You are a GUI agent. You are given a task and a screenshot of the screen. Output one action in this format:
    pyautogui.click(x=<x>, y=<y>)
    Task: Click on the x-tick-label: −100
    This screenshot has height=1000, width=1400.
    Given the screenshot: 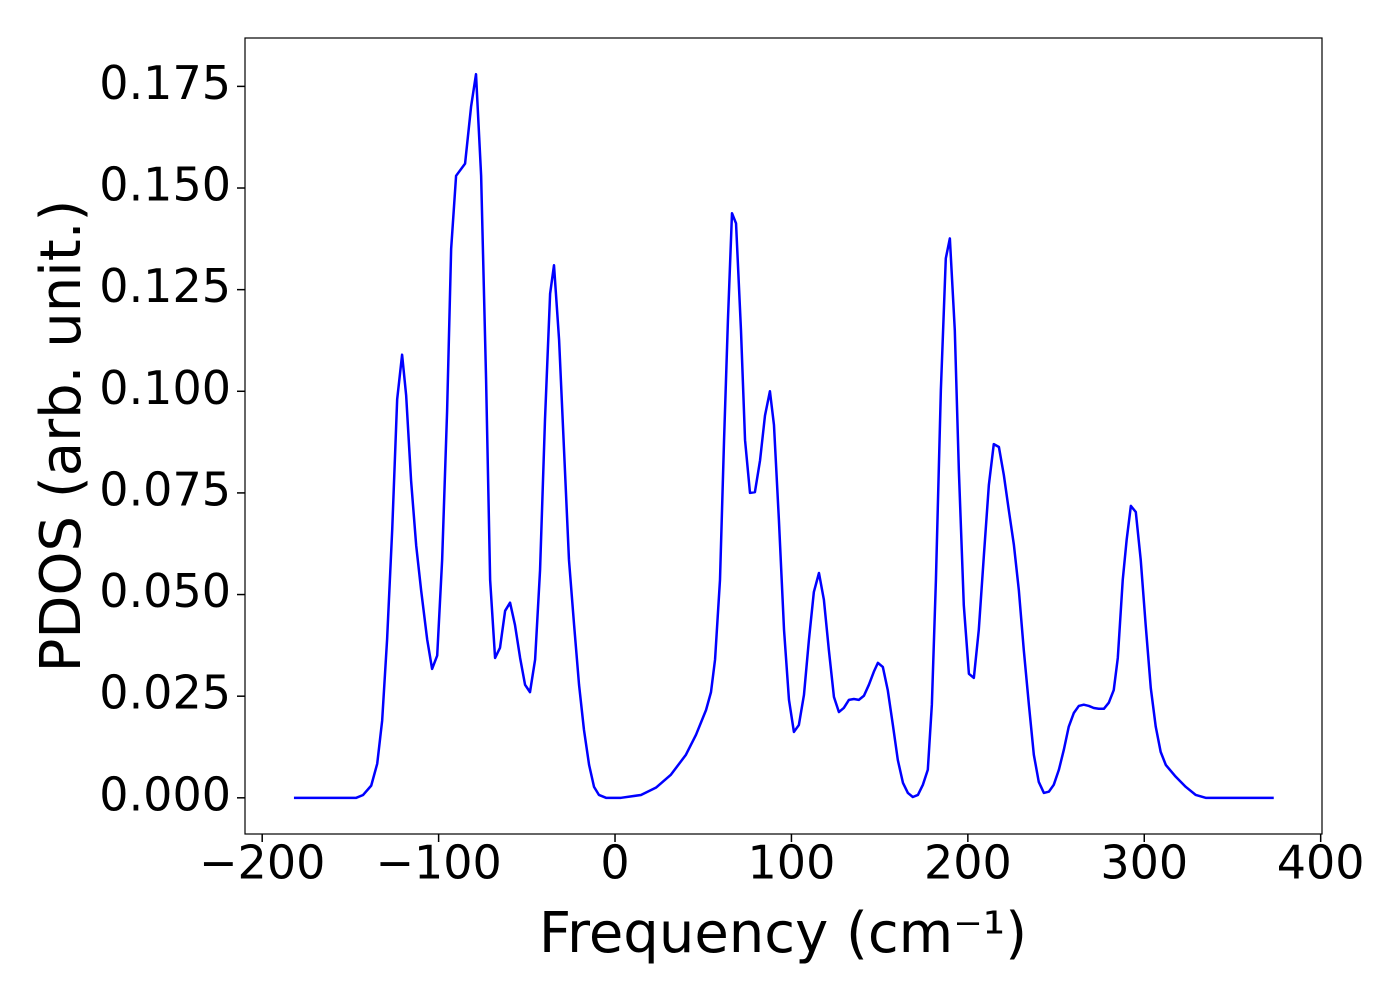 What is the action you would take?
    pyautogui.click(x=438, y=863)
    